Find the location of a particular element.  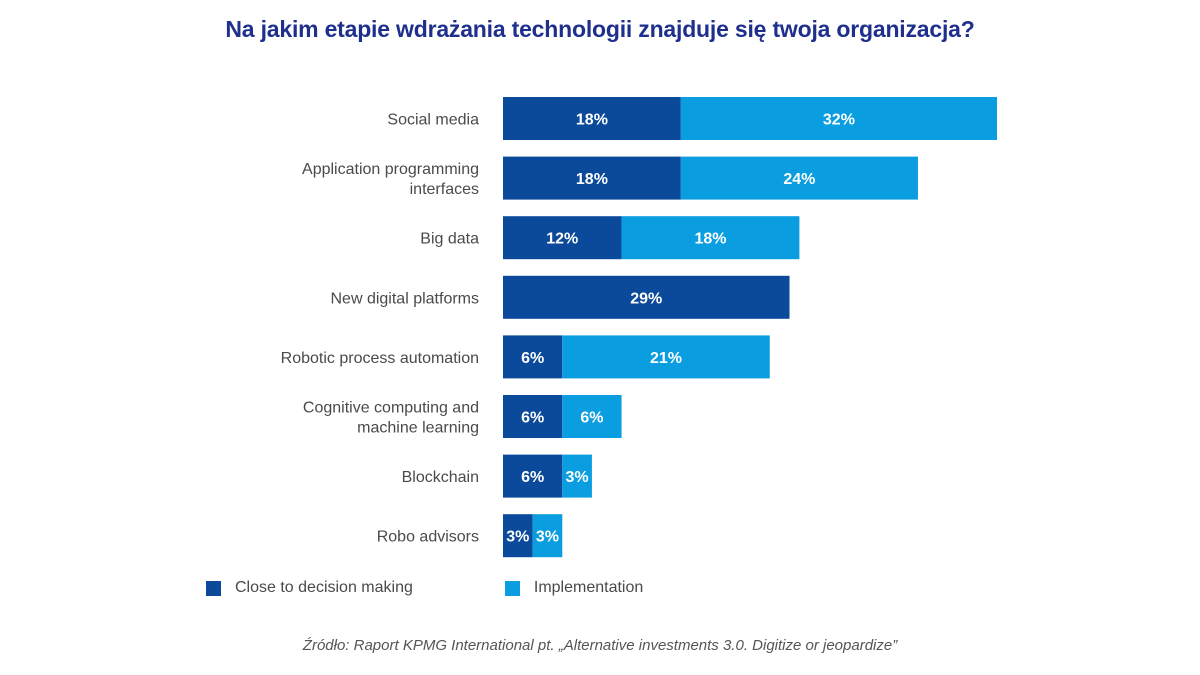

bar-social-media-decision is located at coordinates (592, 118).